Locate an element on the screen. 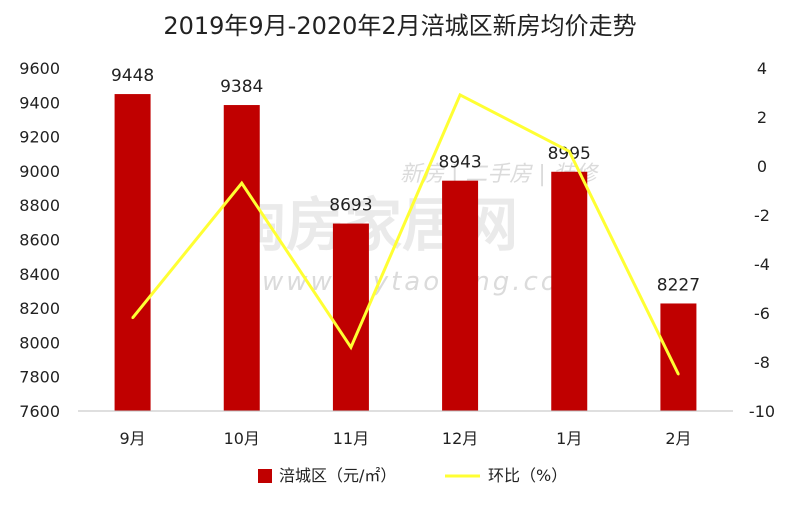  y-right-tick-5: 0 is located at coordinates (762, 166).